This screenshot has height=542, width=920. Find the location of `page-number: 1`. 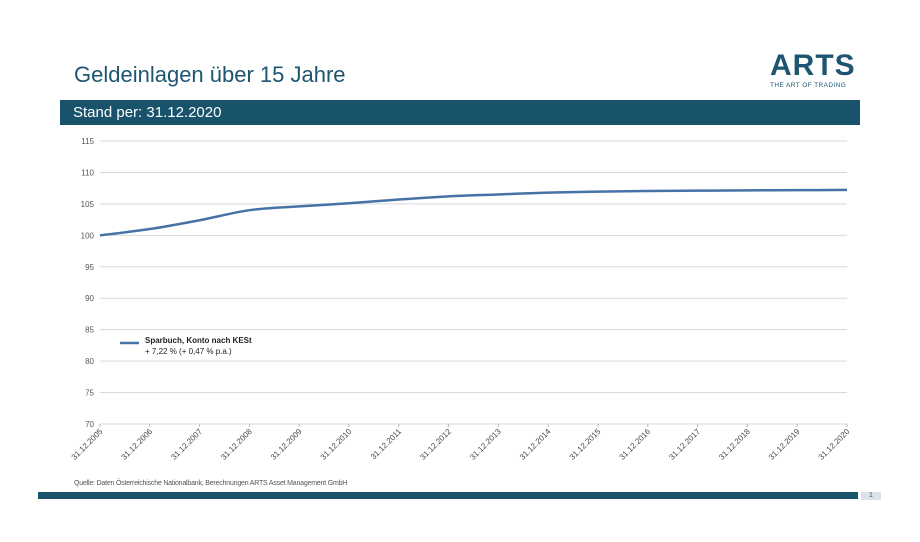

page-number: 1 is located at coordinates (871, 496).